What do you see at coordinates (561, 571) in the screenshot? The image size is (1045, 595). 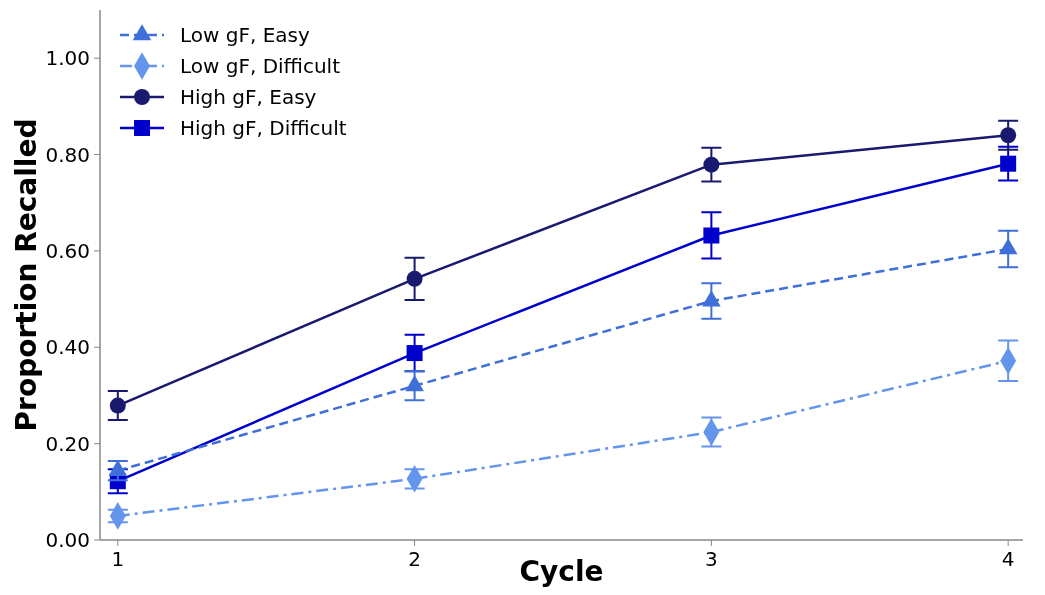 I see `x-axis-title: Cycle` at bounding box center [561, 571].